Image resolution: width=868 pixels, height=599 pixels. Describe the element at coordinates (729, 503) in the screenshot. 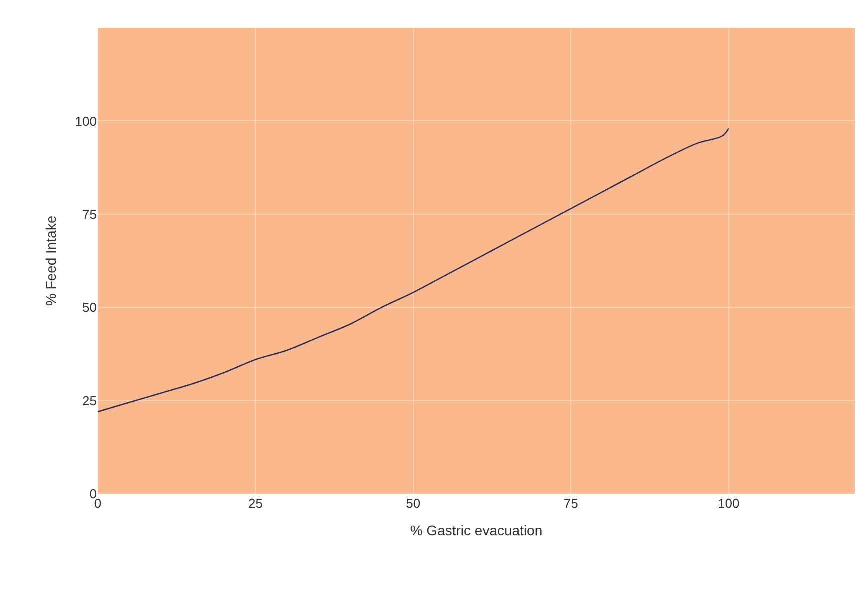

I see `x-tick-label: 100` at that location.